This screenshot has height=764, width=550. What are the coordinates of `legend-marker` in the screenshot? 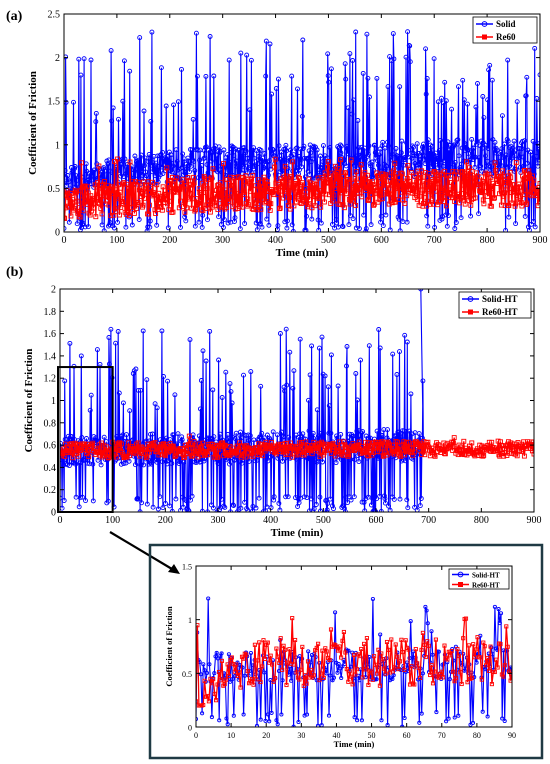 It's located at (484, 37).